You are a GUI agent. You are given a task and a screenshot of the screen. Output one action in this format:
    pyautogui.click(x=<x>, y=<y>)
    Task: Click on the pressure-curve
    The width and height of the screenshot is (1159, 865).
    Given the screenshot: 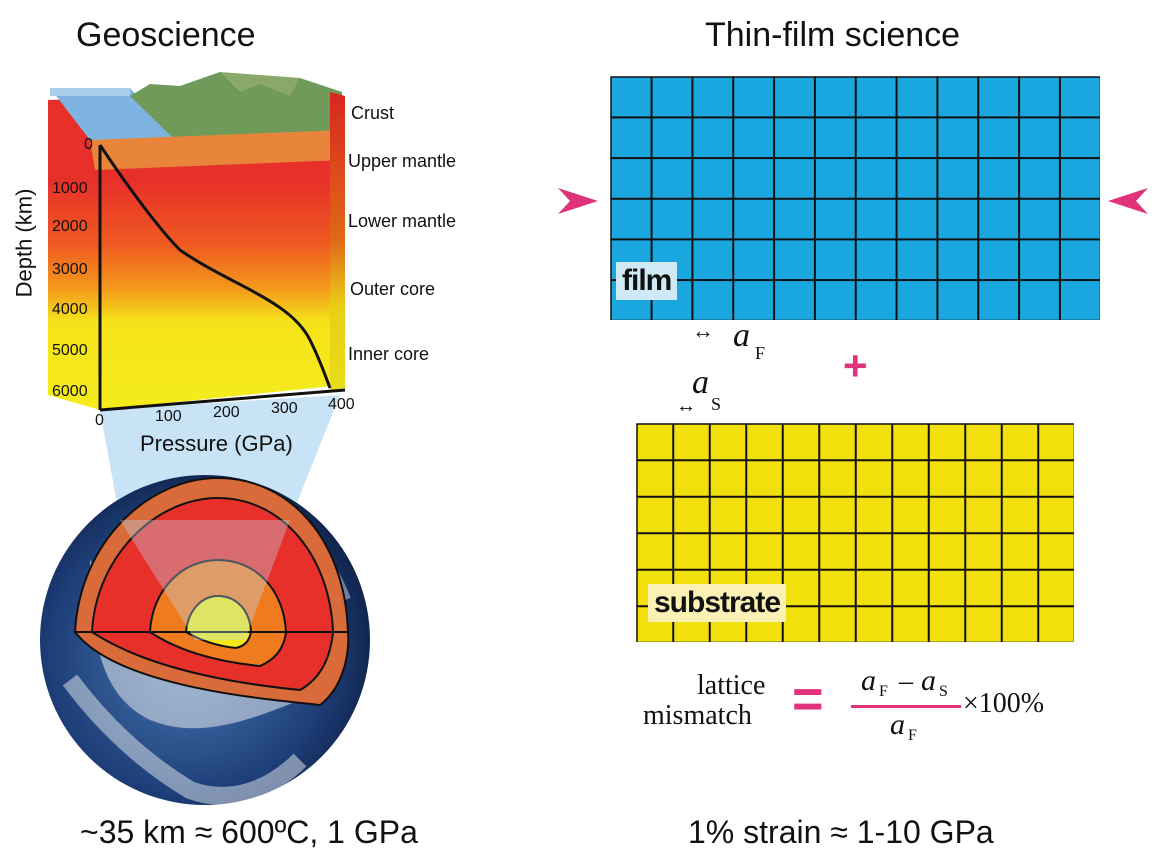 What is the action you would take?
    pyautogui.click(x=215, y=266)
    